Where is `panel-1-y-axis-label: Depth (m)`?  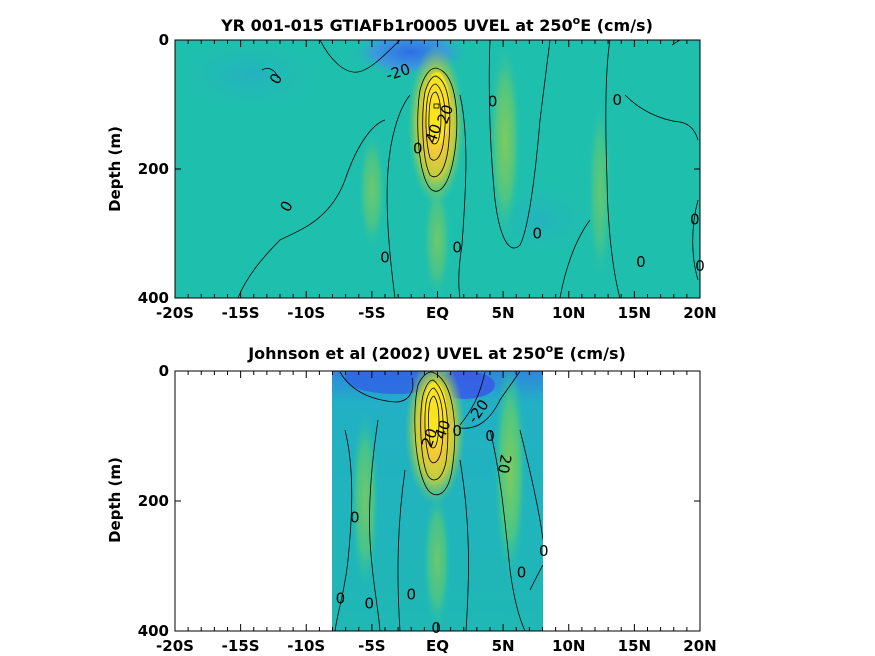 panel-1-y-axis-label: Depth (m) is located at coordinates (115, 169).